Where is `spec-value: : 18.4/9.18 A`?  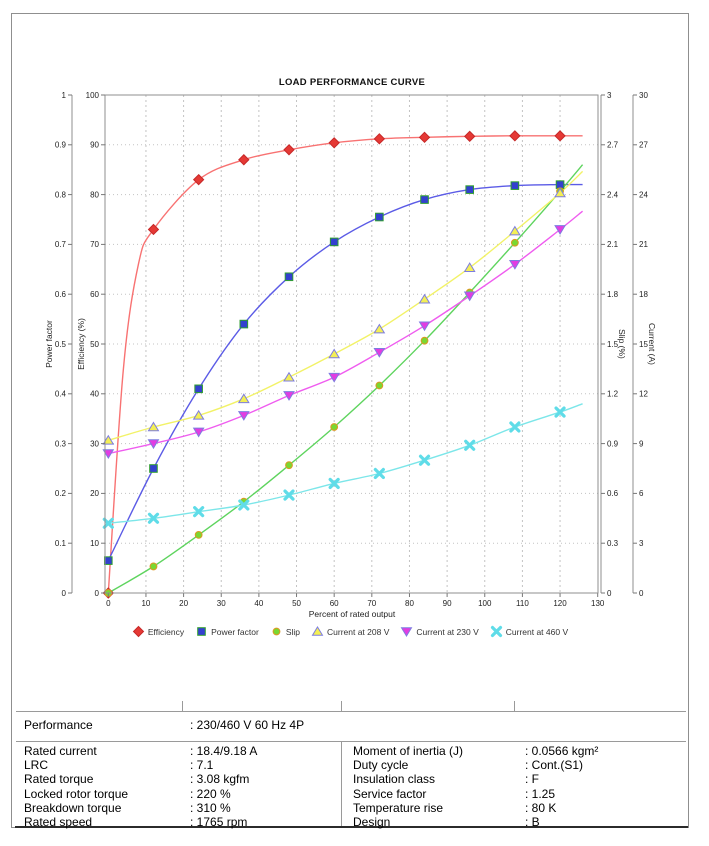
spec-value: : 18.4/9.18 A is located at coordinates (224, 751).